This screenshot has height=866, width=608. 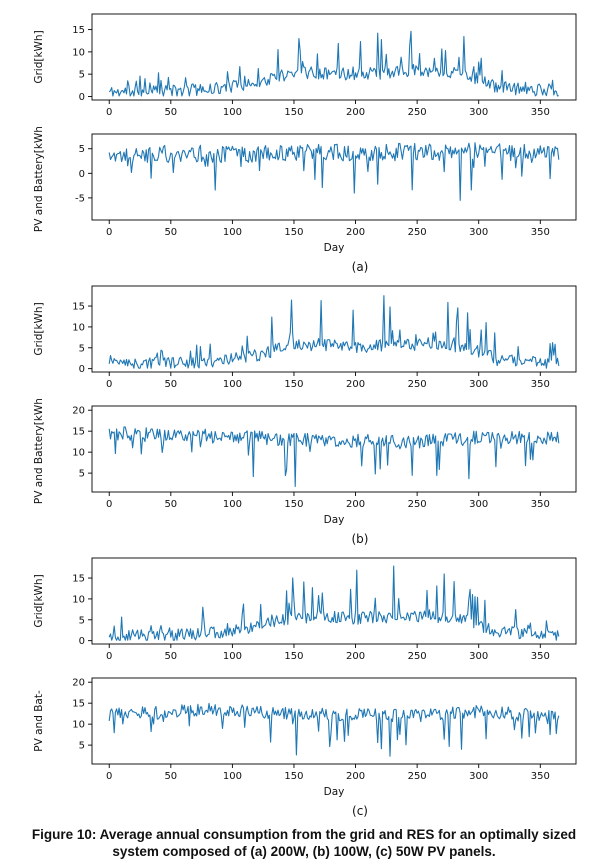 What do you see at coordinates (39, 721) in the screenshot?
I see `svg-text: PV and Bat-` at bounding box center [39, 721].